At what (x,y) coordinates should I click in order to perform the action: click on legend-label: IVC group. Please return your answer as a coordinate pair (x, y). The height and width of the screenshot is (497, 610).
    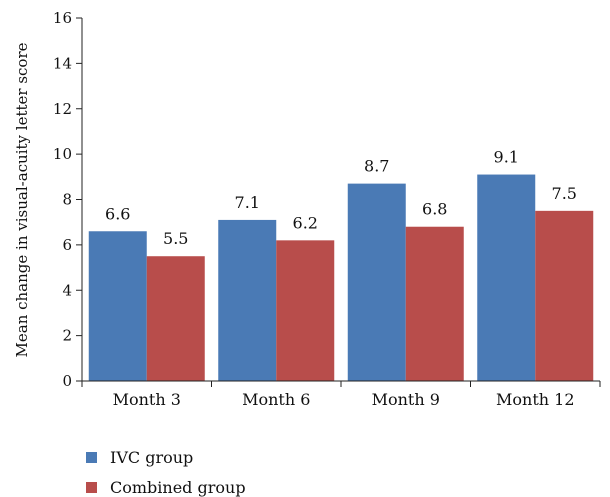
    Looking at the image, I should click on (151, 457).